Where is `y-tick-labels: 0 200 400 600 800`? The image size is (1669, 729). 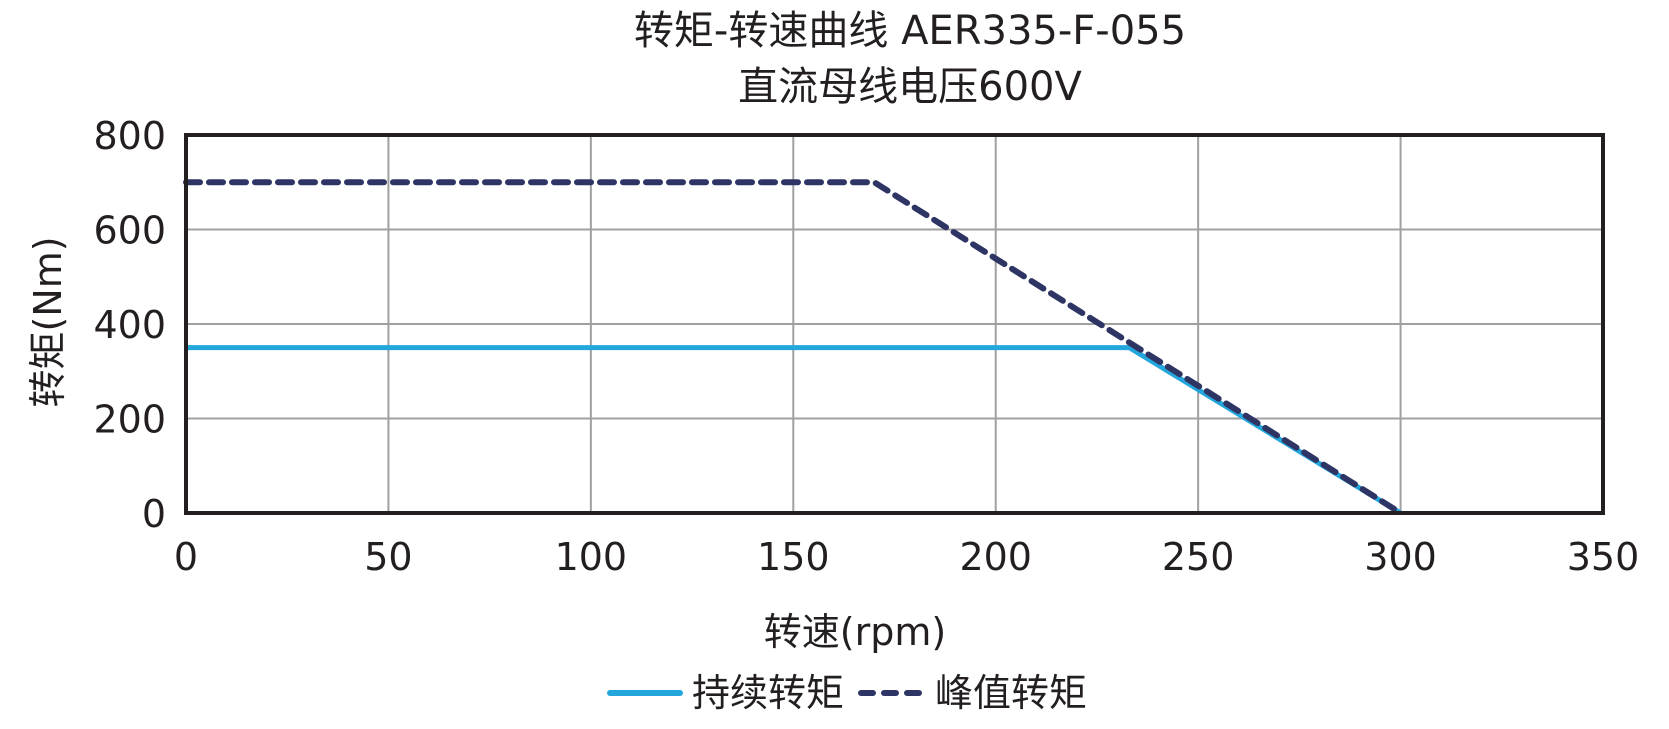 y-tick-labels: 0 200 400 600 800 is located at coordinates (129, 325).